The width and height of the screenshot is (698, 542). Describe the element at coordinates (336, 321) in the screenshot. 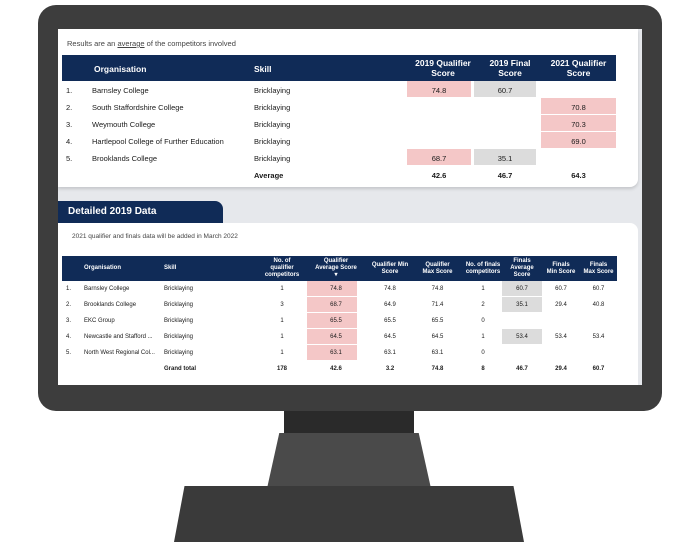

I see `detail-avg: 65.5` at that location.